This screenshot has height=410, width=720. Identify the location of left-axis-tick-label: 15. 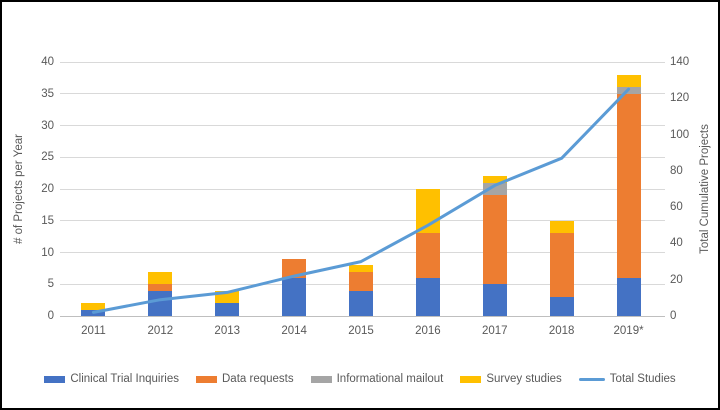
(47, 220).